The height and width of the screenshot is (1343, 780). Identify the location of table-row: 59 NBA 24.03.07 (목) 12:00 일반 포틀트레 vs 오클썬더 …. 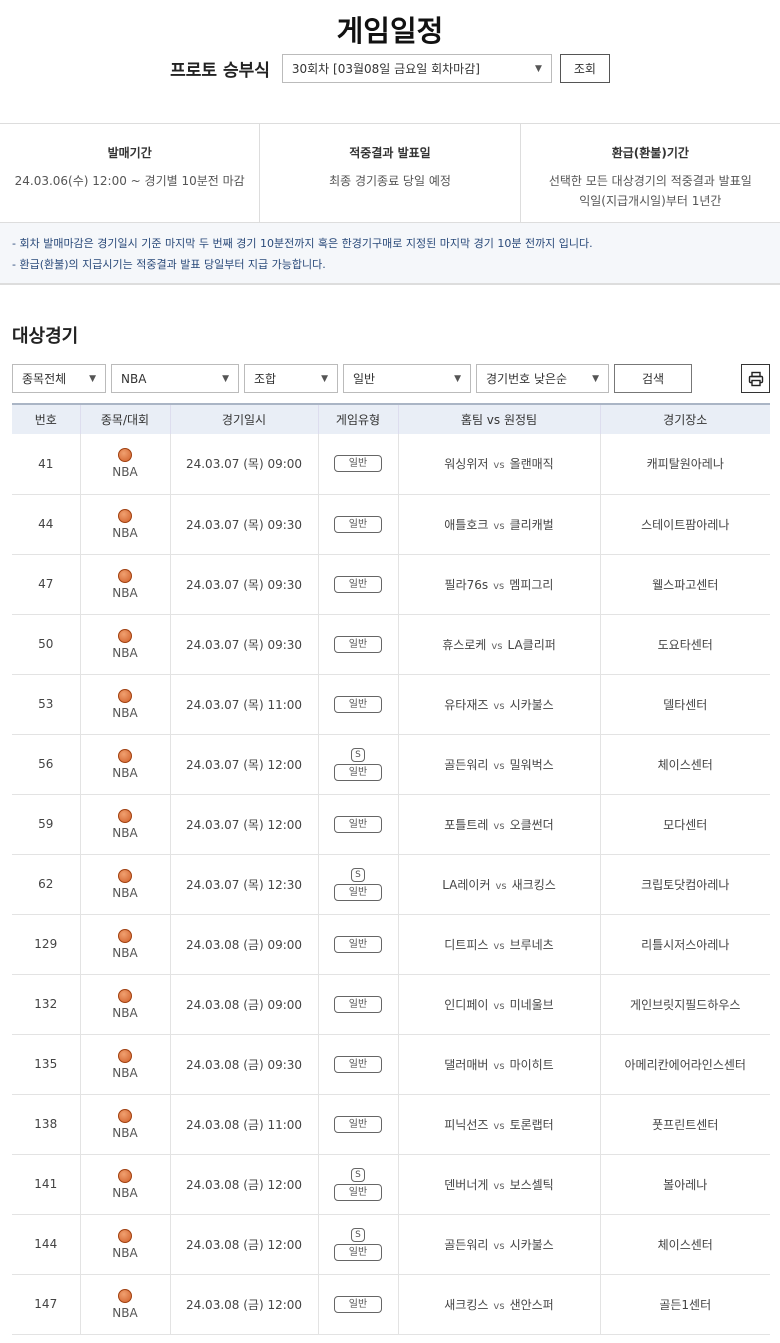
(391, 824).